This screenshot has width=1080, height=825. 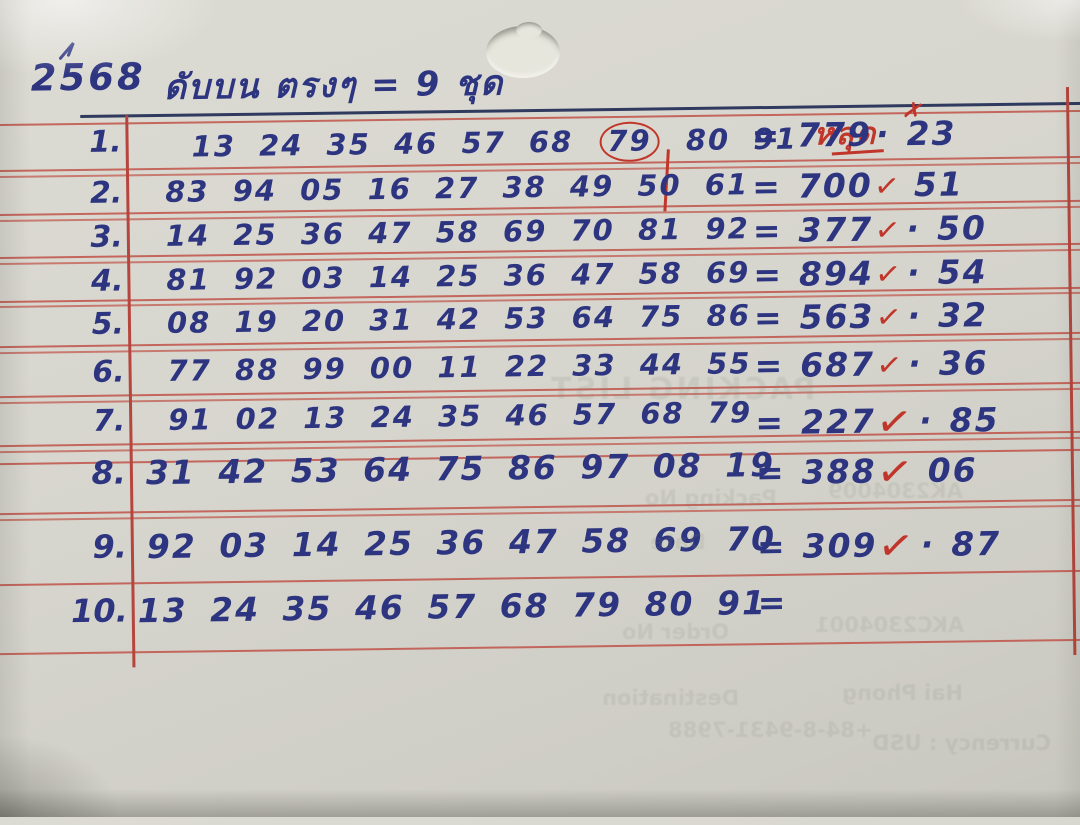 I want to click on result-left: 779, so click(x=834, y=135).